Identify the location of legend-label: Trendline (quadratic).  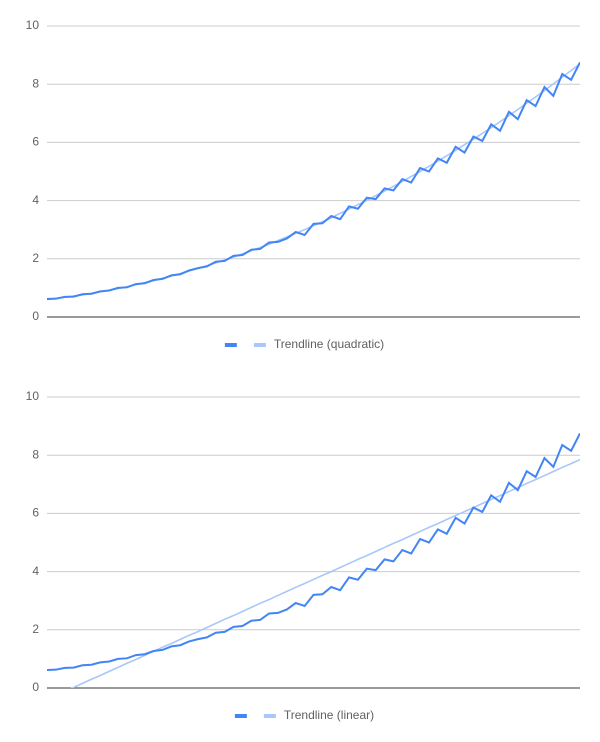
(329, 344).